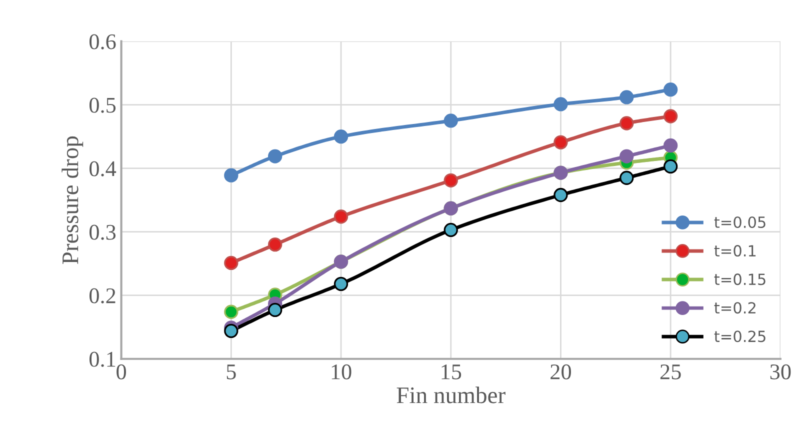 This screenshot has height=435, width=798. What do you see at coordinates (670, 372) in the screenshot?
I see `x-tick-label: 25` at bounding box center [670, 372].